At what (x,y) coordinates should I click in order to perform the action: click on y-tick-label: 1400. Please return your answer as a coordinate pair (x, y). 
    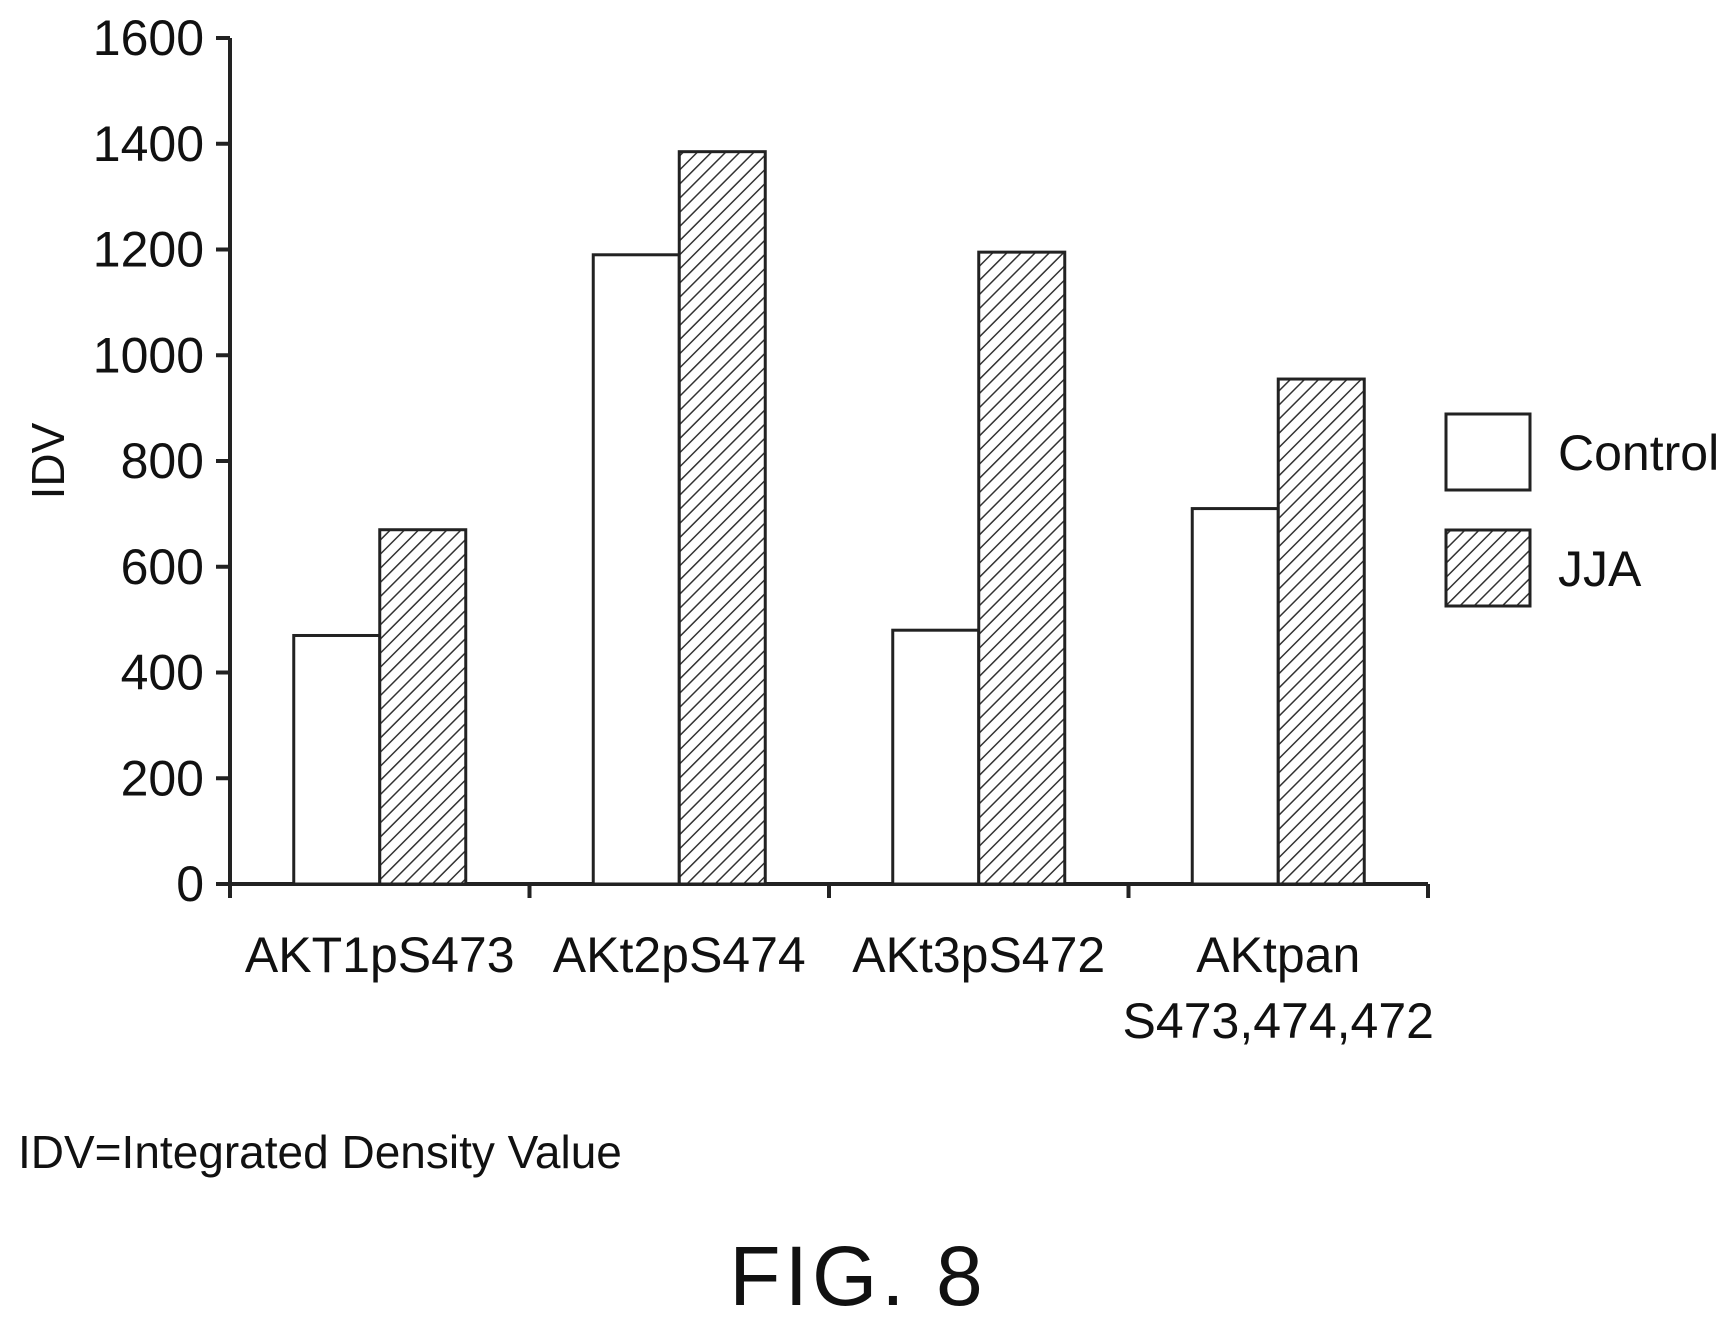
    Looking at the image, I should click on (148, 144).